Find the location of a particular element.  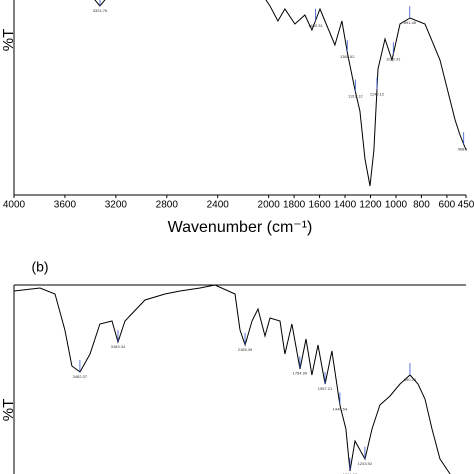

x-axis-label: Wavenumber (cm⁻¹) is located at coordinates (240, 227).